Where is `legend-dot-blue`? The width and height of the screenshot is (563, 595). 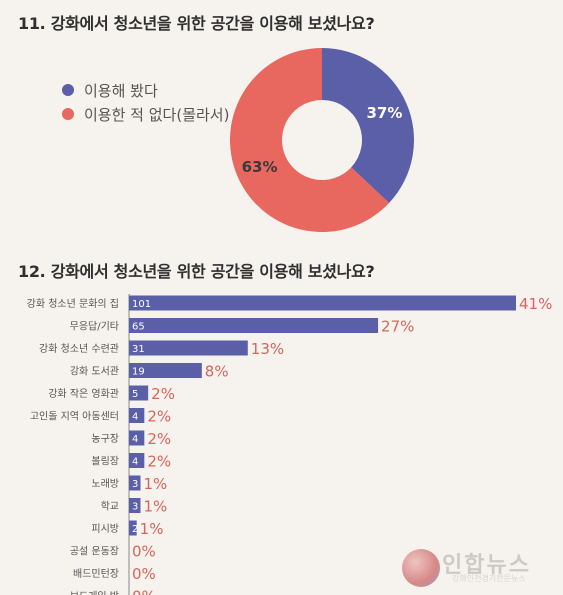
legend-dot-blue is located at coordinates (68, 90).